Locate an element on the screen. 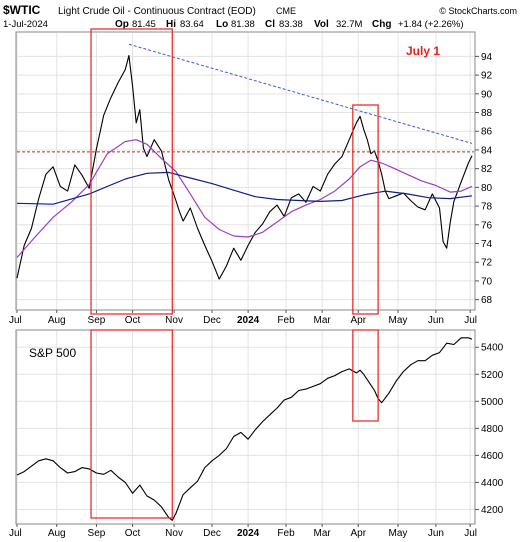  change-value: +1.84 (+2.26%) is located at coordinates (431, 24).